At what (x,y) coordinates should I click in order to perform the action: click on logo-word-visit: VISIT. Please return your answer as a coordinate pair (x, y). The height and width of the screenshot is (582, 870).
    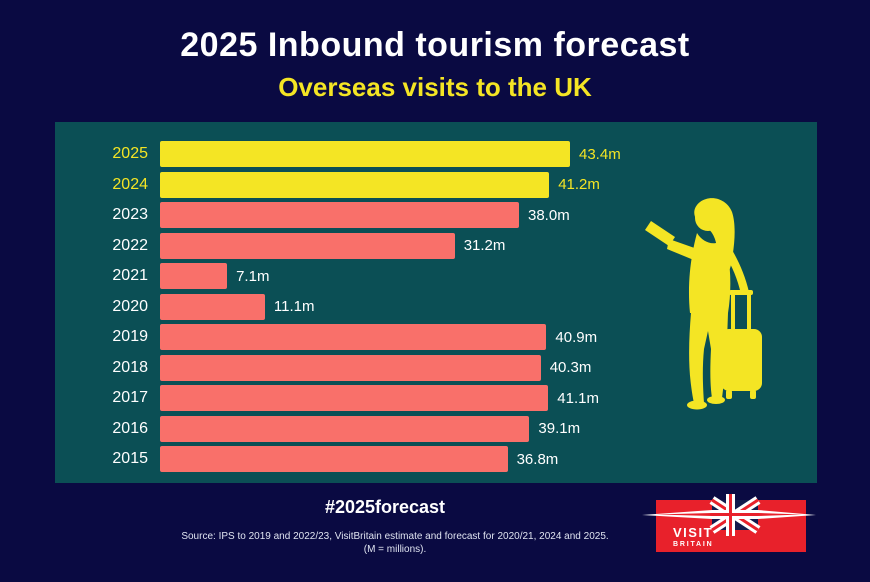
    Looking at the image, I should click on (693, 532).